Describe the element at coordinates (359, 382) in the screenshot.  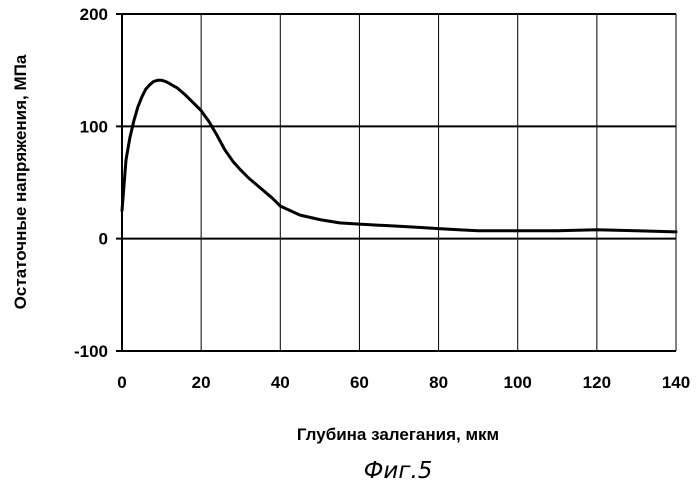
I see `x-tick-label: 60` at that location.